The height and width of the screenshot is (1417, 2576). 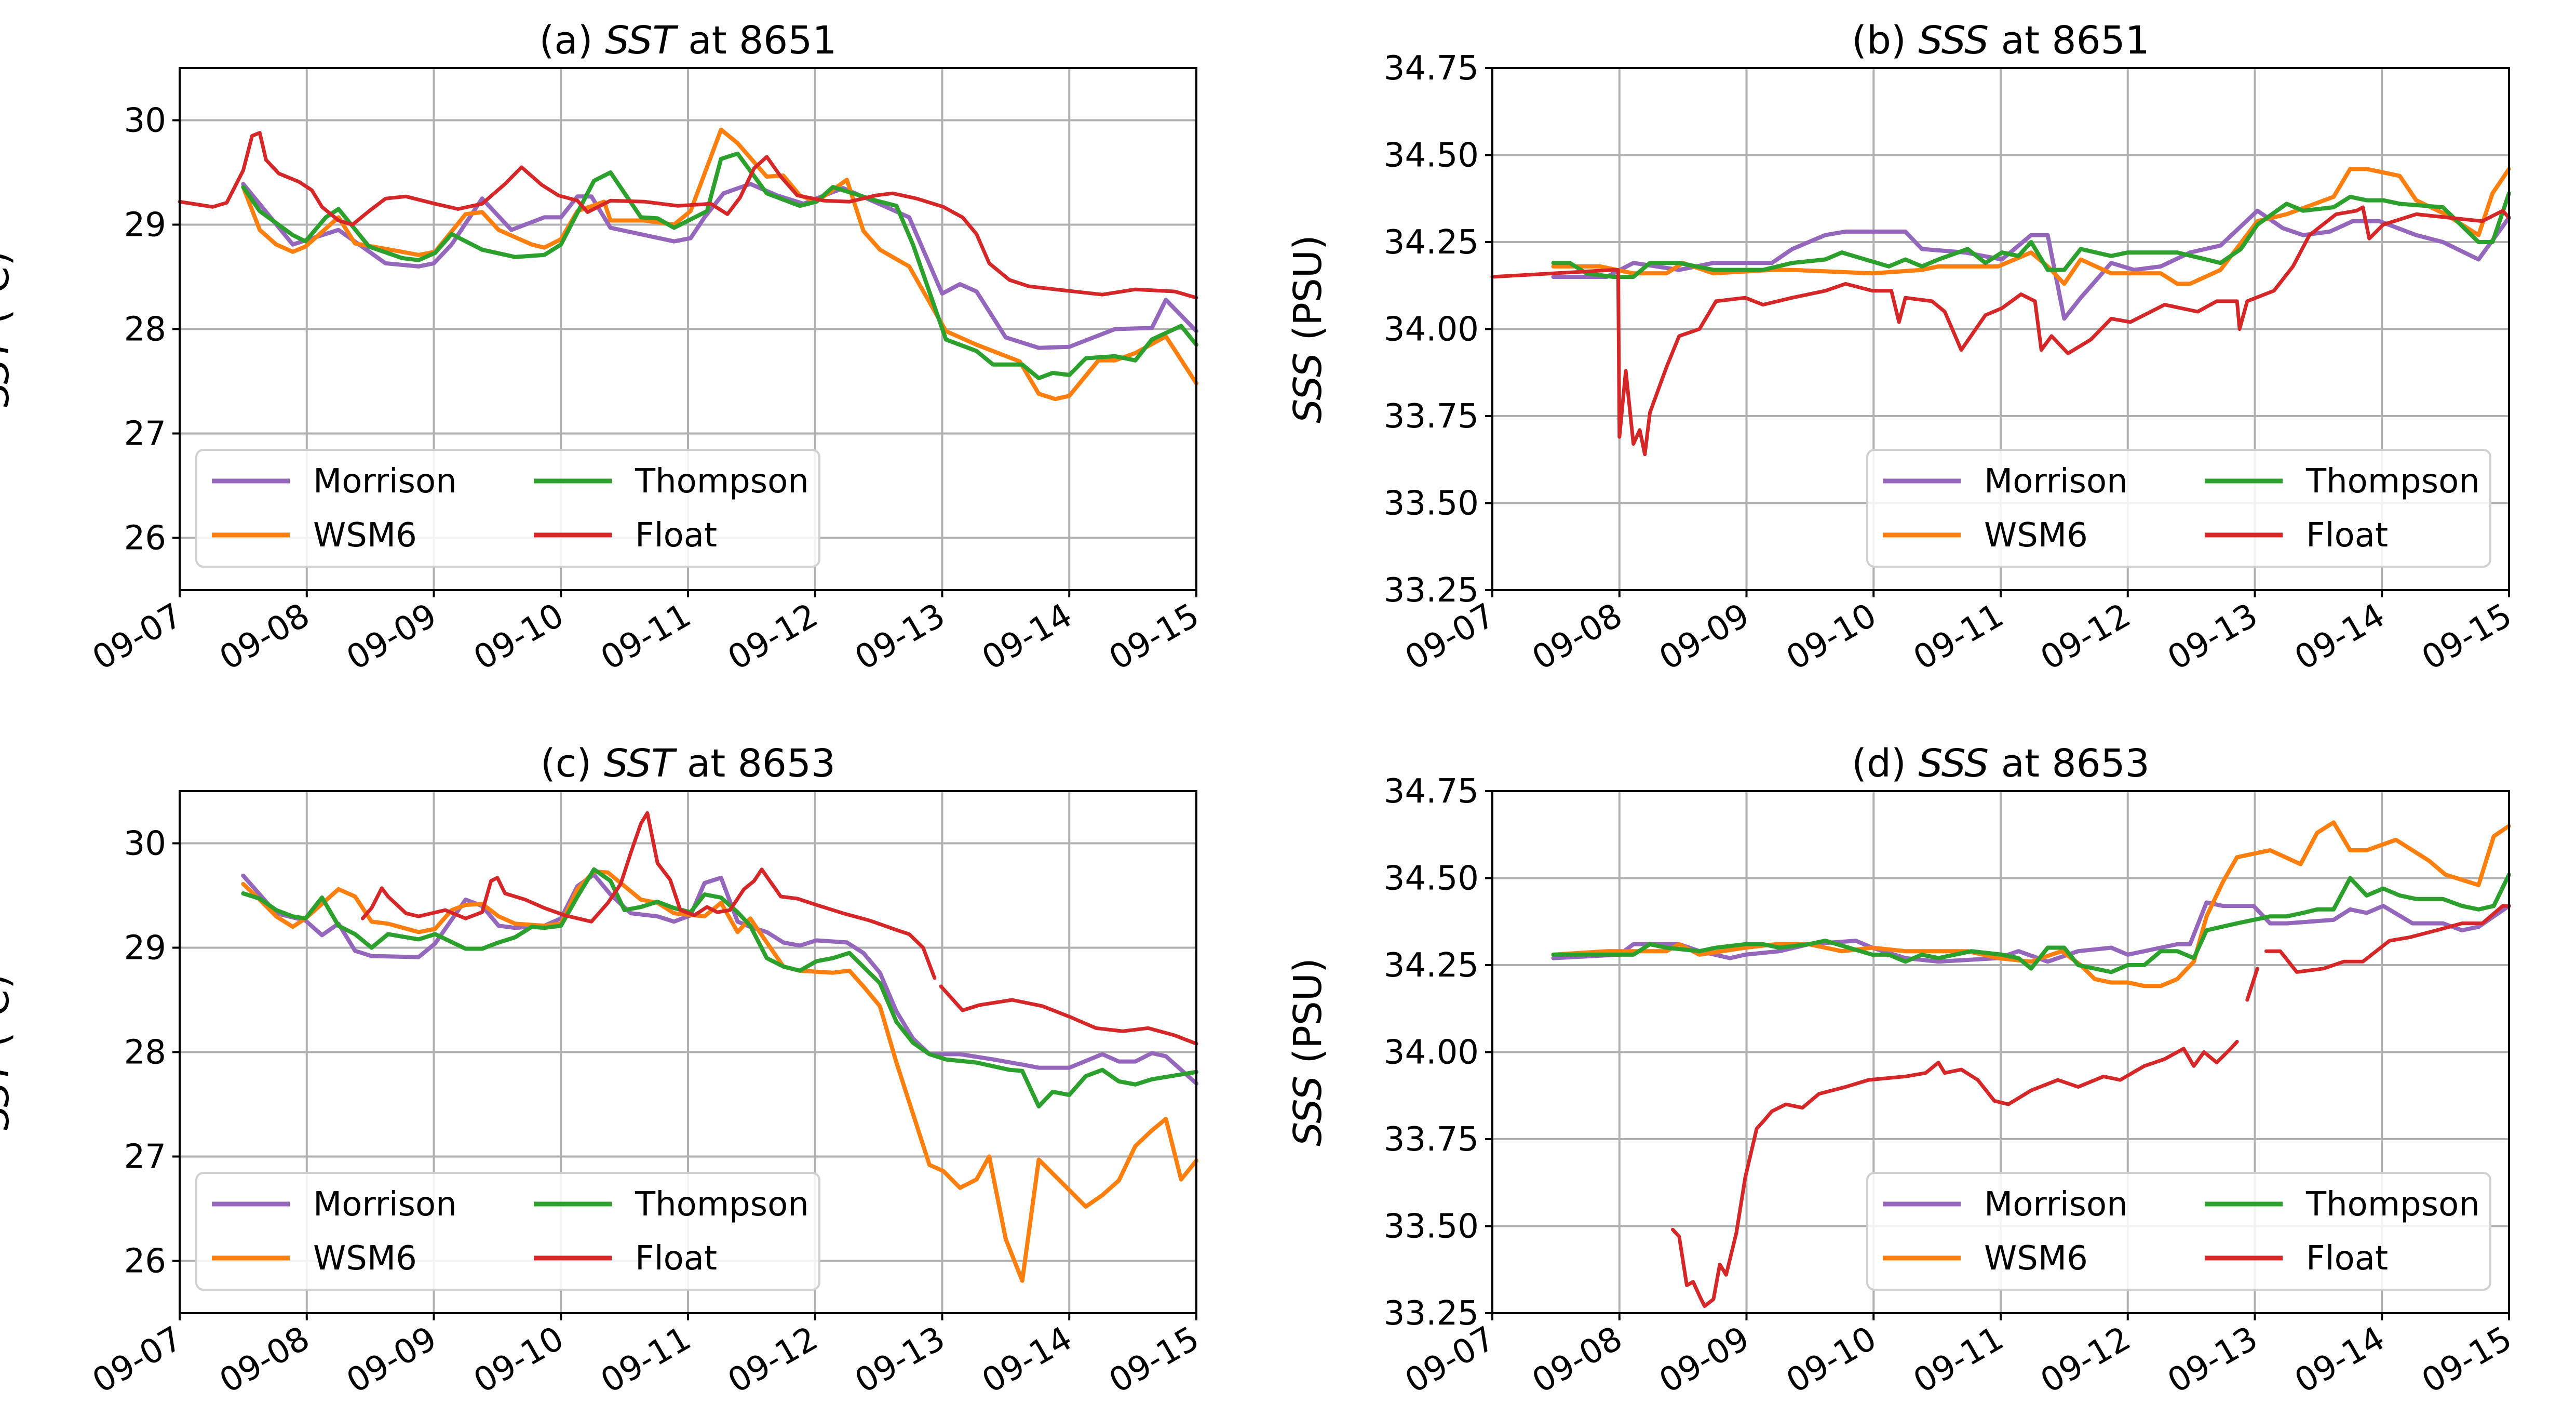 I want to click on y-tick-label: 33.75, so click(x=1431, y=1140).